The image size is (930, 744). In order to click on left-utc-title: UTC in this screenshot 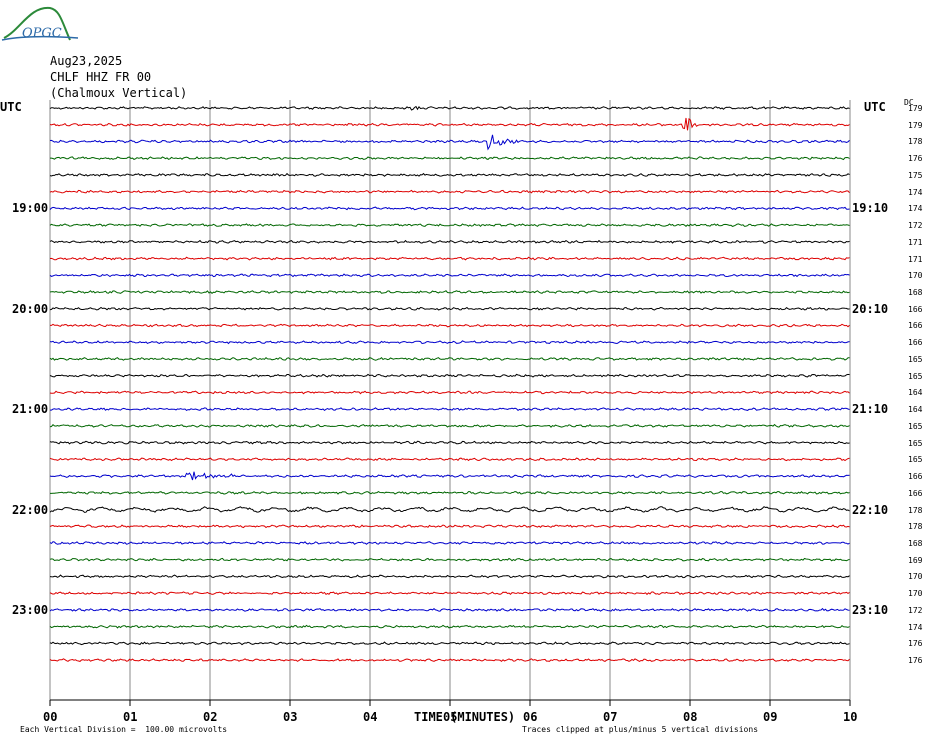, I will do `click(11, 107)`.